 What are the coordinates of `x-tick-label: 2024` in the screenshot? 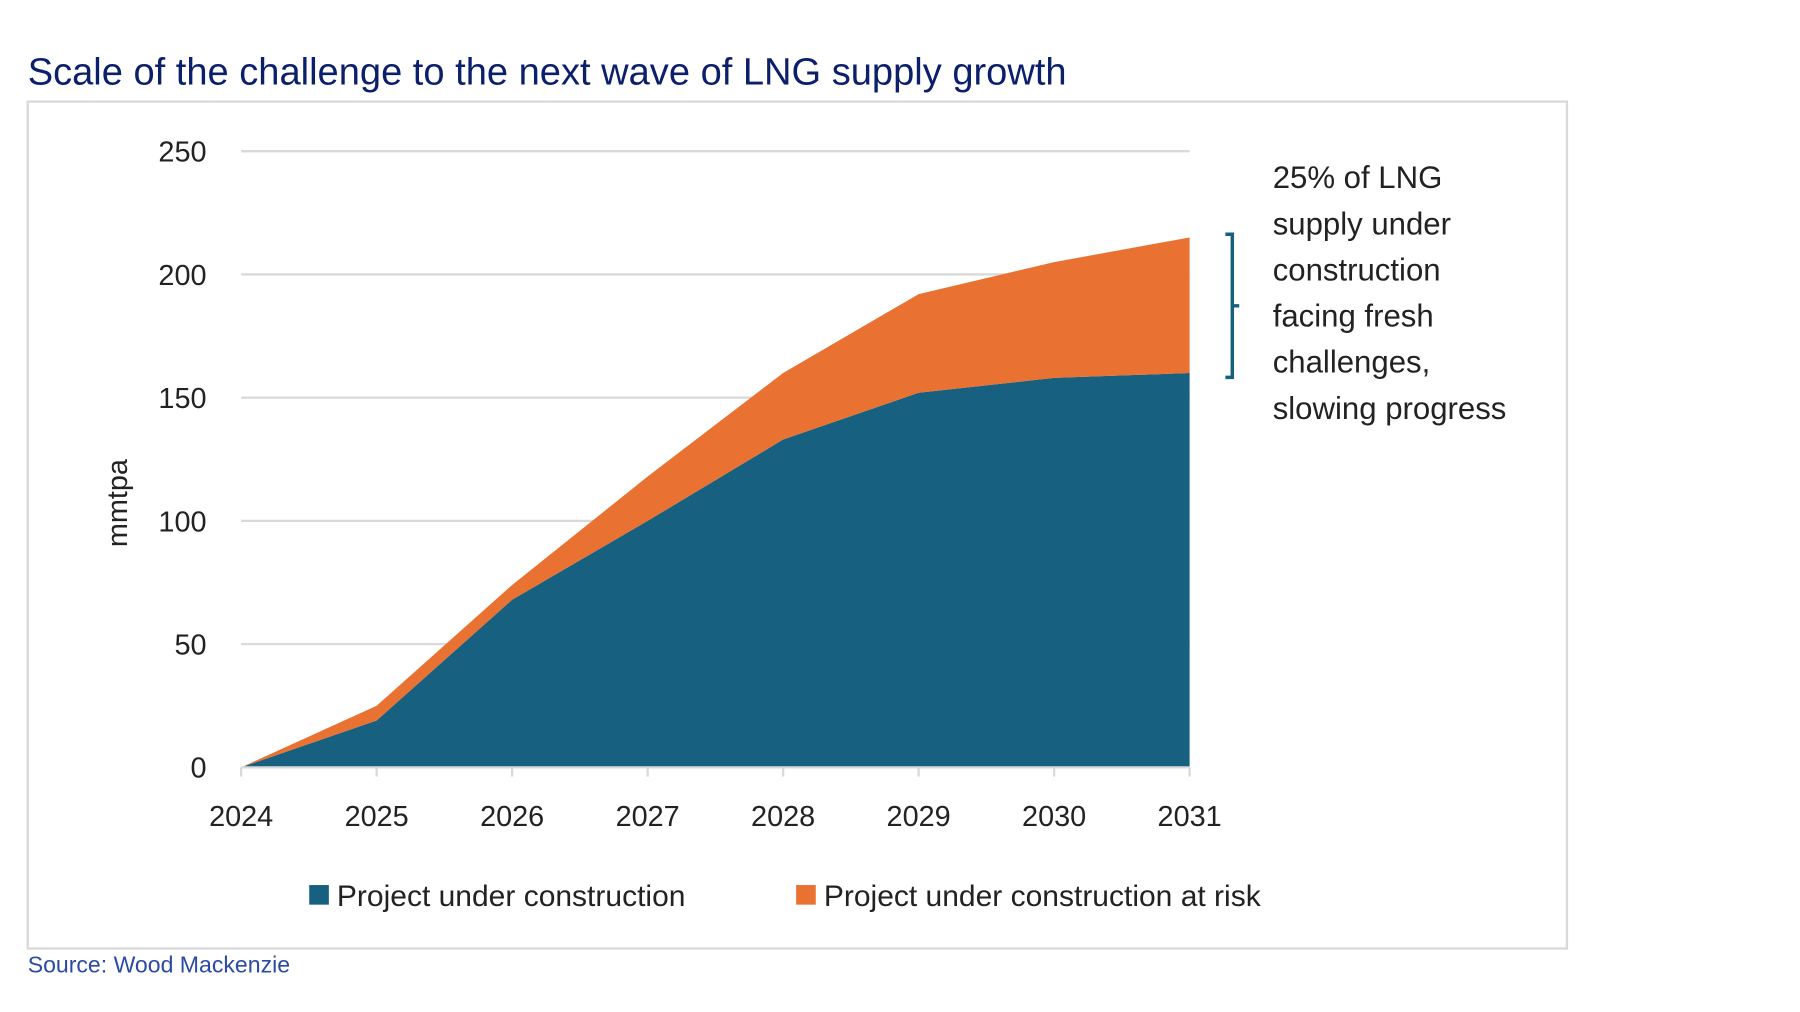 It's located at (241, 817).